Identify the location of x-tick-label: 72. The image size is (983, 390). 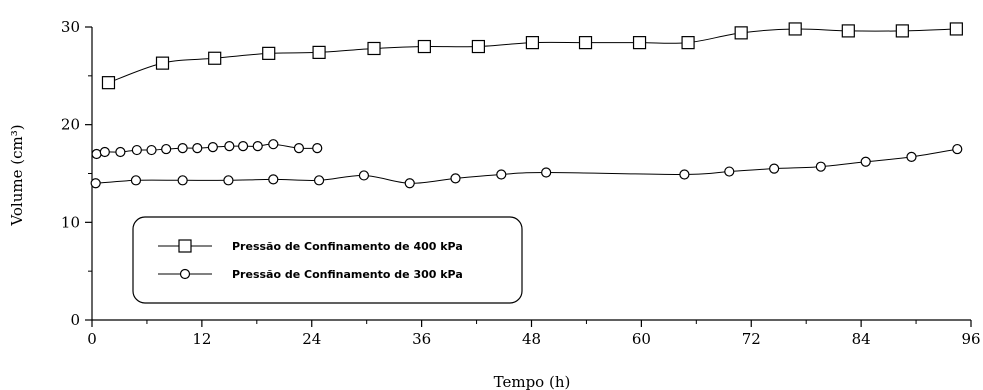
(751, 339).